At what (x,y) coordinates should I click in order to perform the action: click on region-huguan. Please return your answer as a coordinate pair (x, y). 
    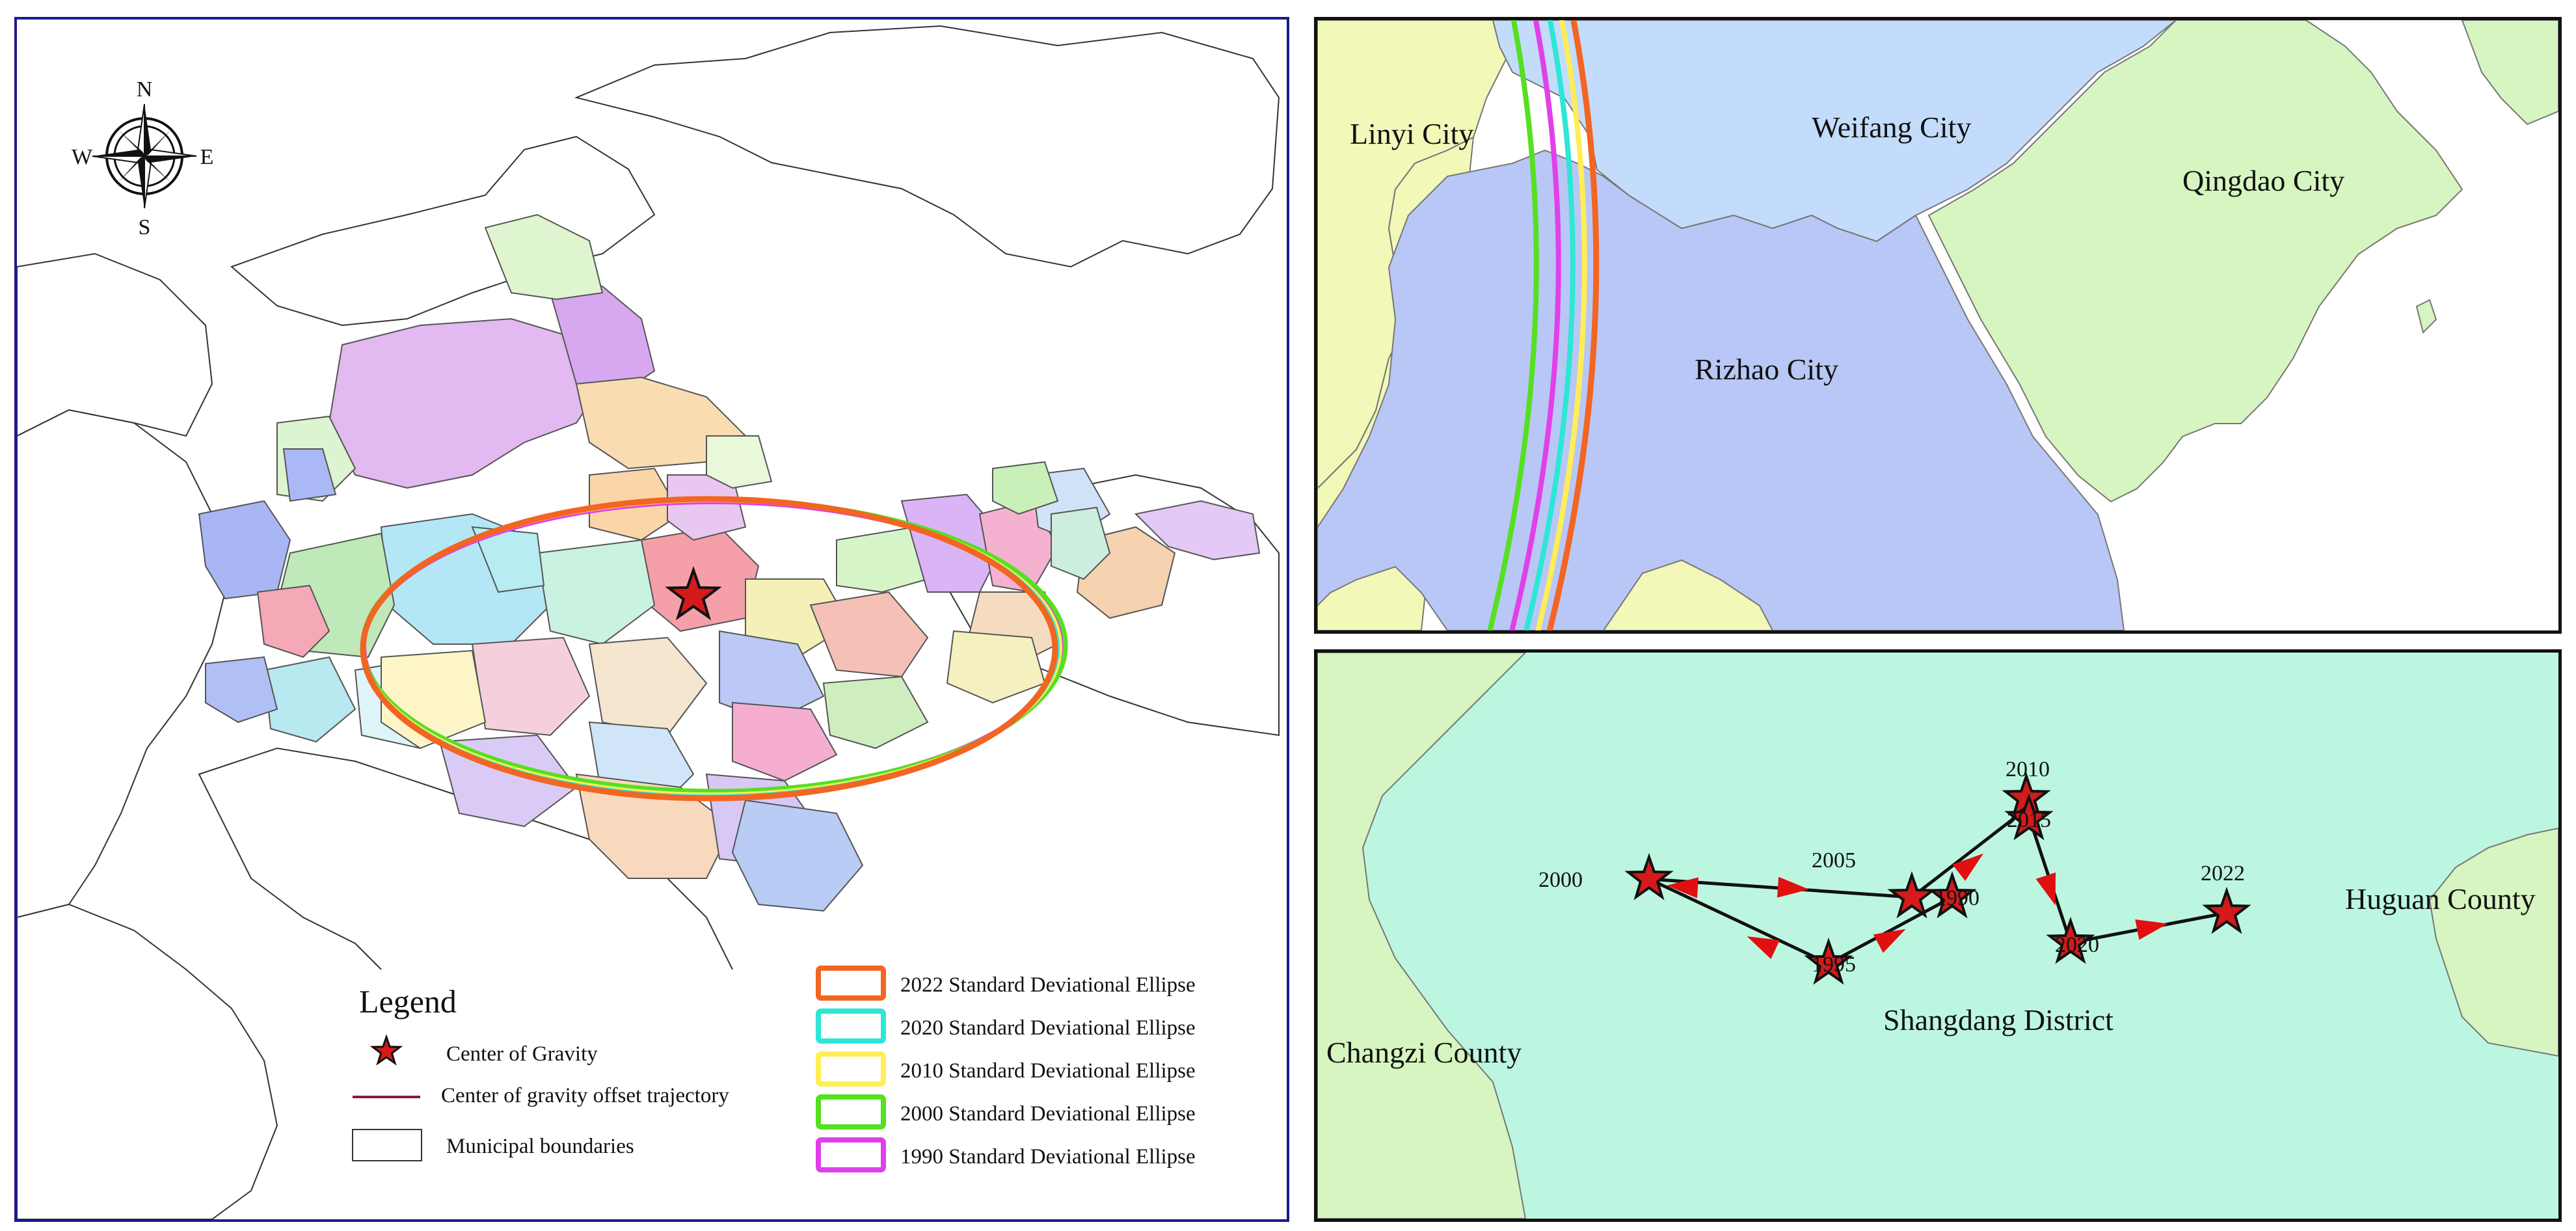
    Looking at the image, I should click on (2493, 942).